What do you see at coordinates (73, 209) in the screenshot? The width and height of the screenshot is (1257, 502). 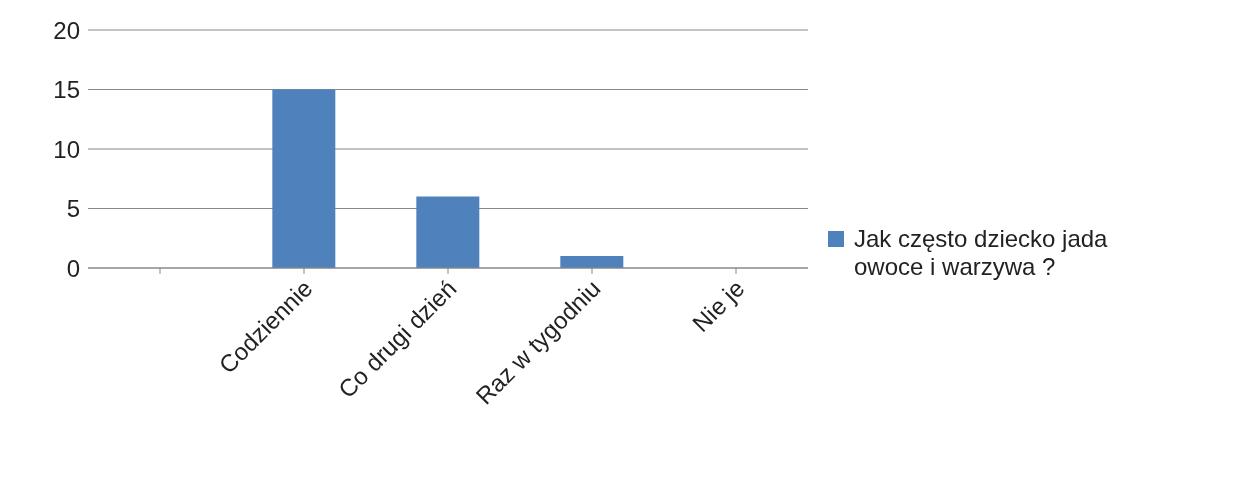 I see `y-tick-label: 5` at bounding box center [73, 209].